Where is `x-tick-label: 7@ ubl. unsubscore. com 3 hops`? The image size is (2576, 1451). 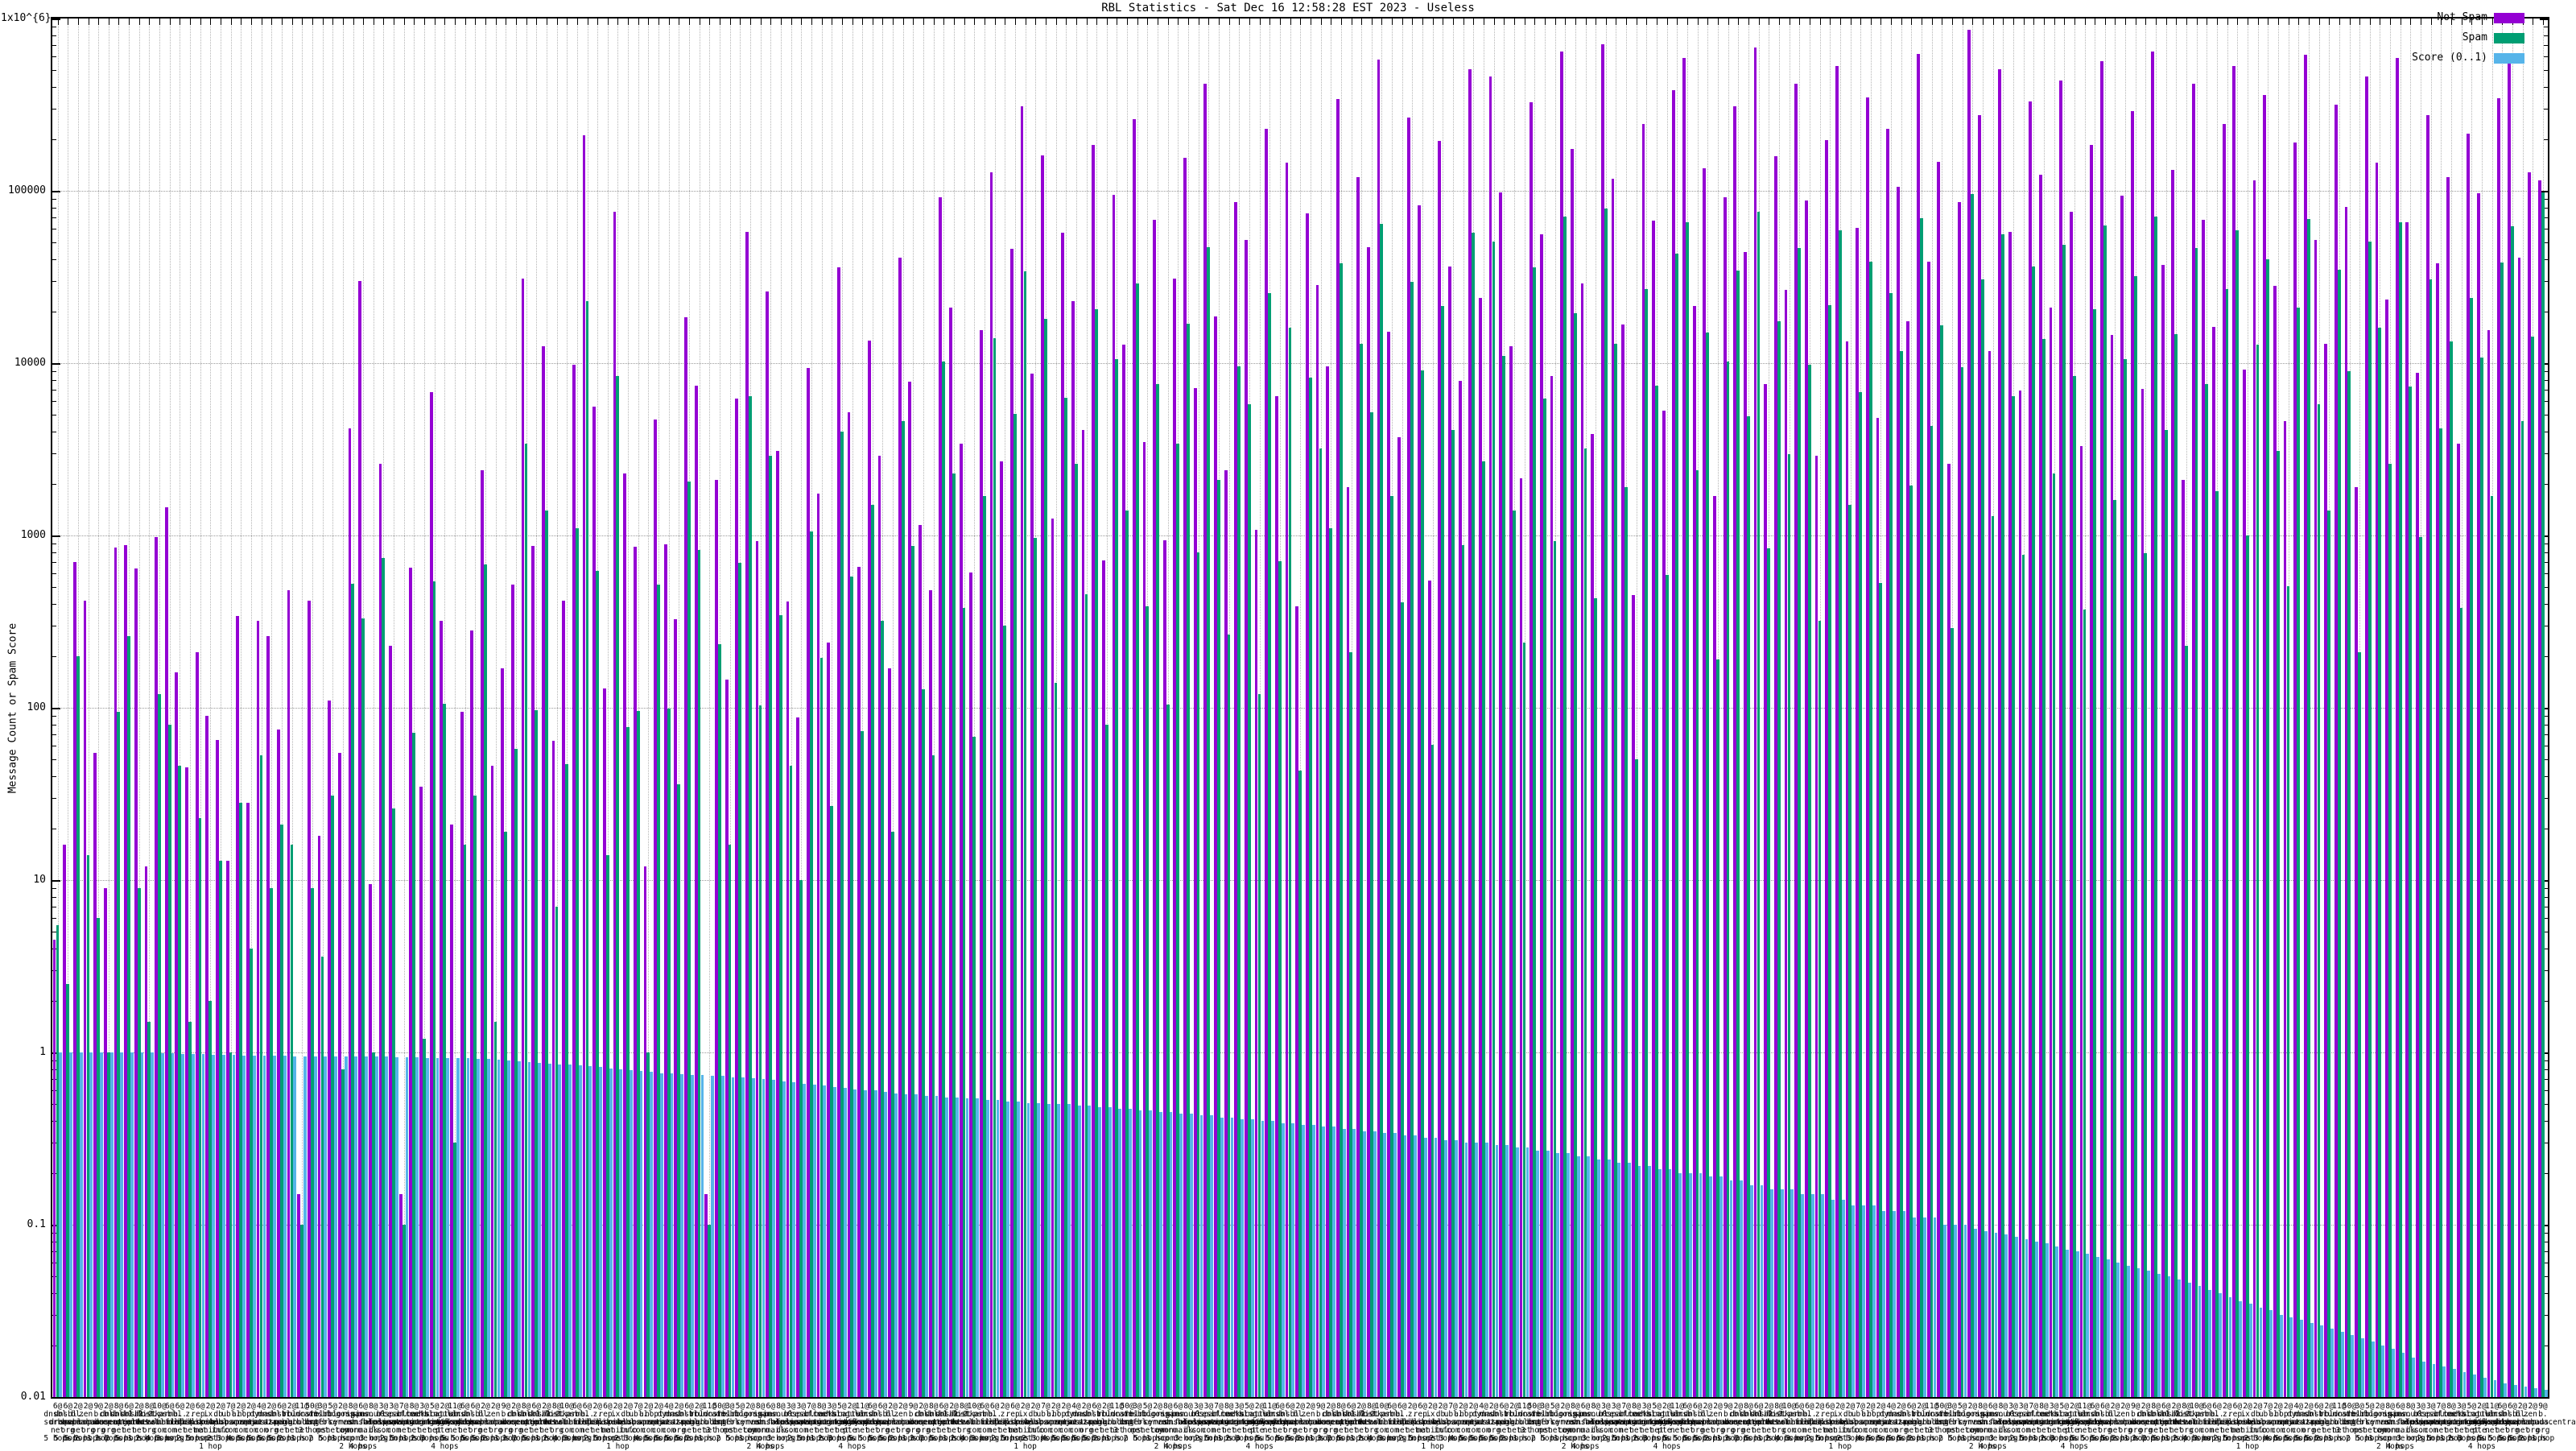
x-tick-label: 7@ ubl. unsubscore. com 3 hops is located at coordinates (1860, 1422).